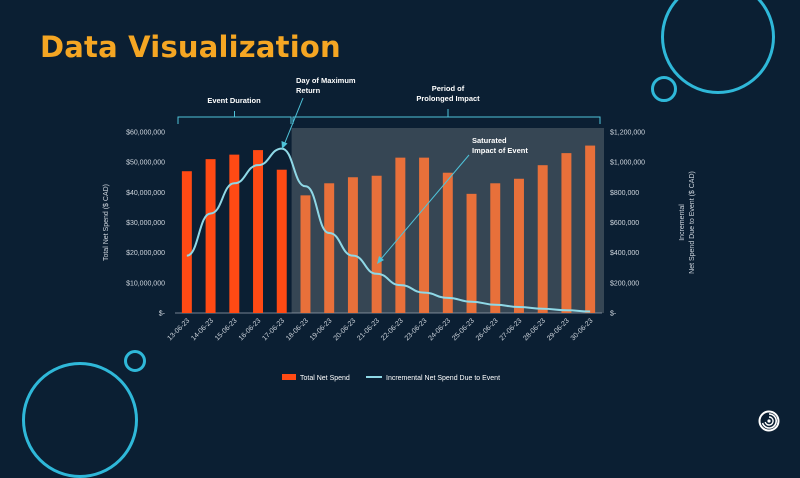 The width and height of the screenshot is (800, 478). I want to click on x-tick-label: 27-06-23, so click(511, 329).